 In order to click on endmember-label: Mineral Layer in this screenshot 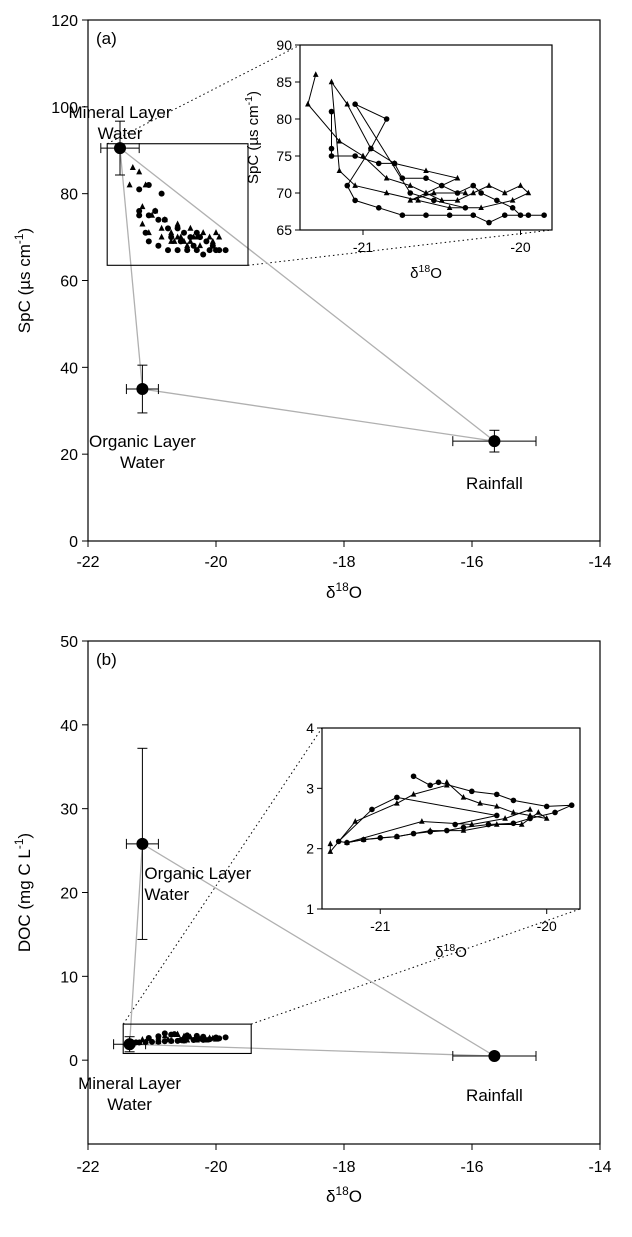, I will do `click(129, 1083)`.